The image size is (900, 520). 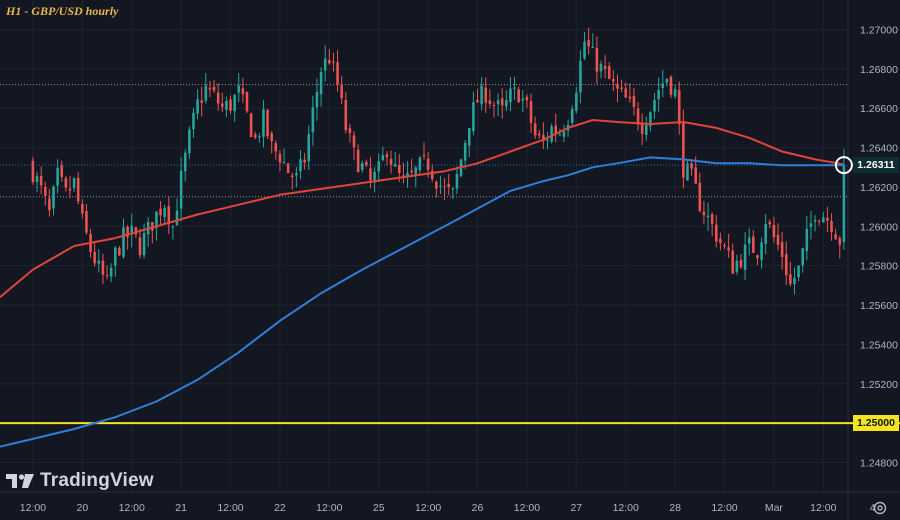 I want to click on y-tick-label: 1.24800, so click(x=879, y=463).